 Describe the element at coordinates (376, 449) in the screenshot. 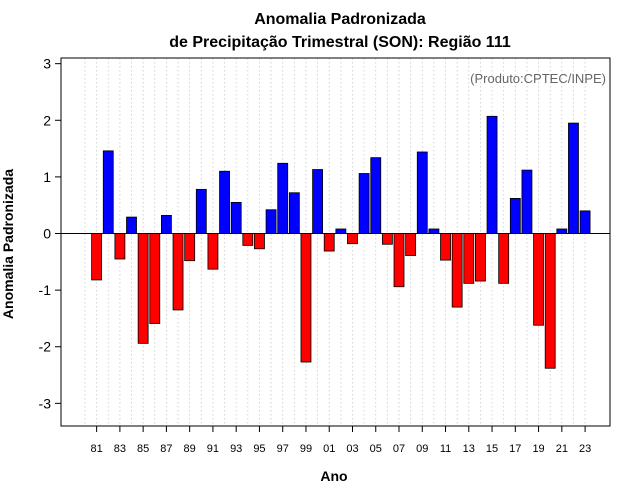

I see `x-tick-label: 05` at that location.